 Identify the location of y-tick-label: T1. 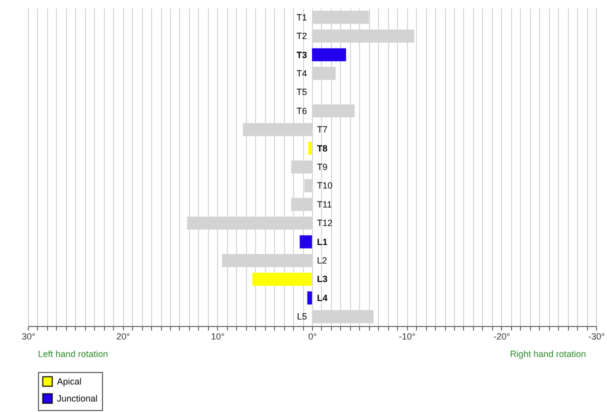
(301, 17).